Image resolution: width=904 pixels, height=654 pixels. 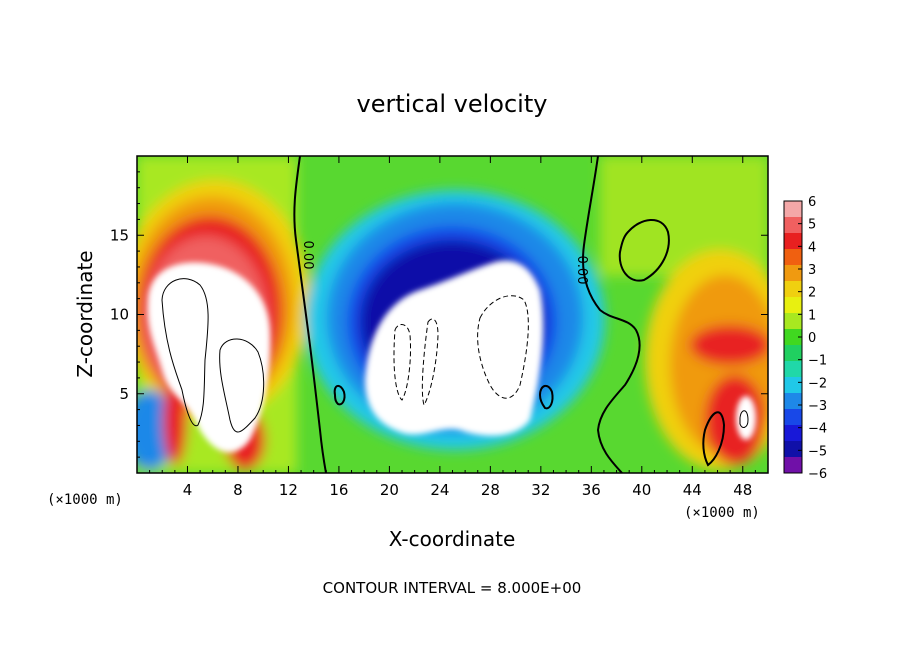 I want to click on x-tick-label: 48, so click(x=742, y=490).